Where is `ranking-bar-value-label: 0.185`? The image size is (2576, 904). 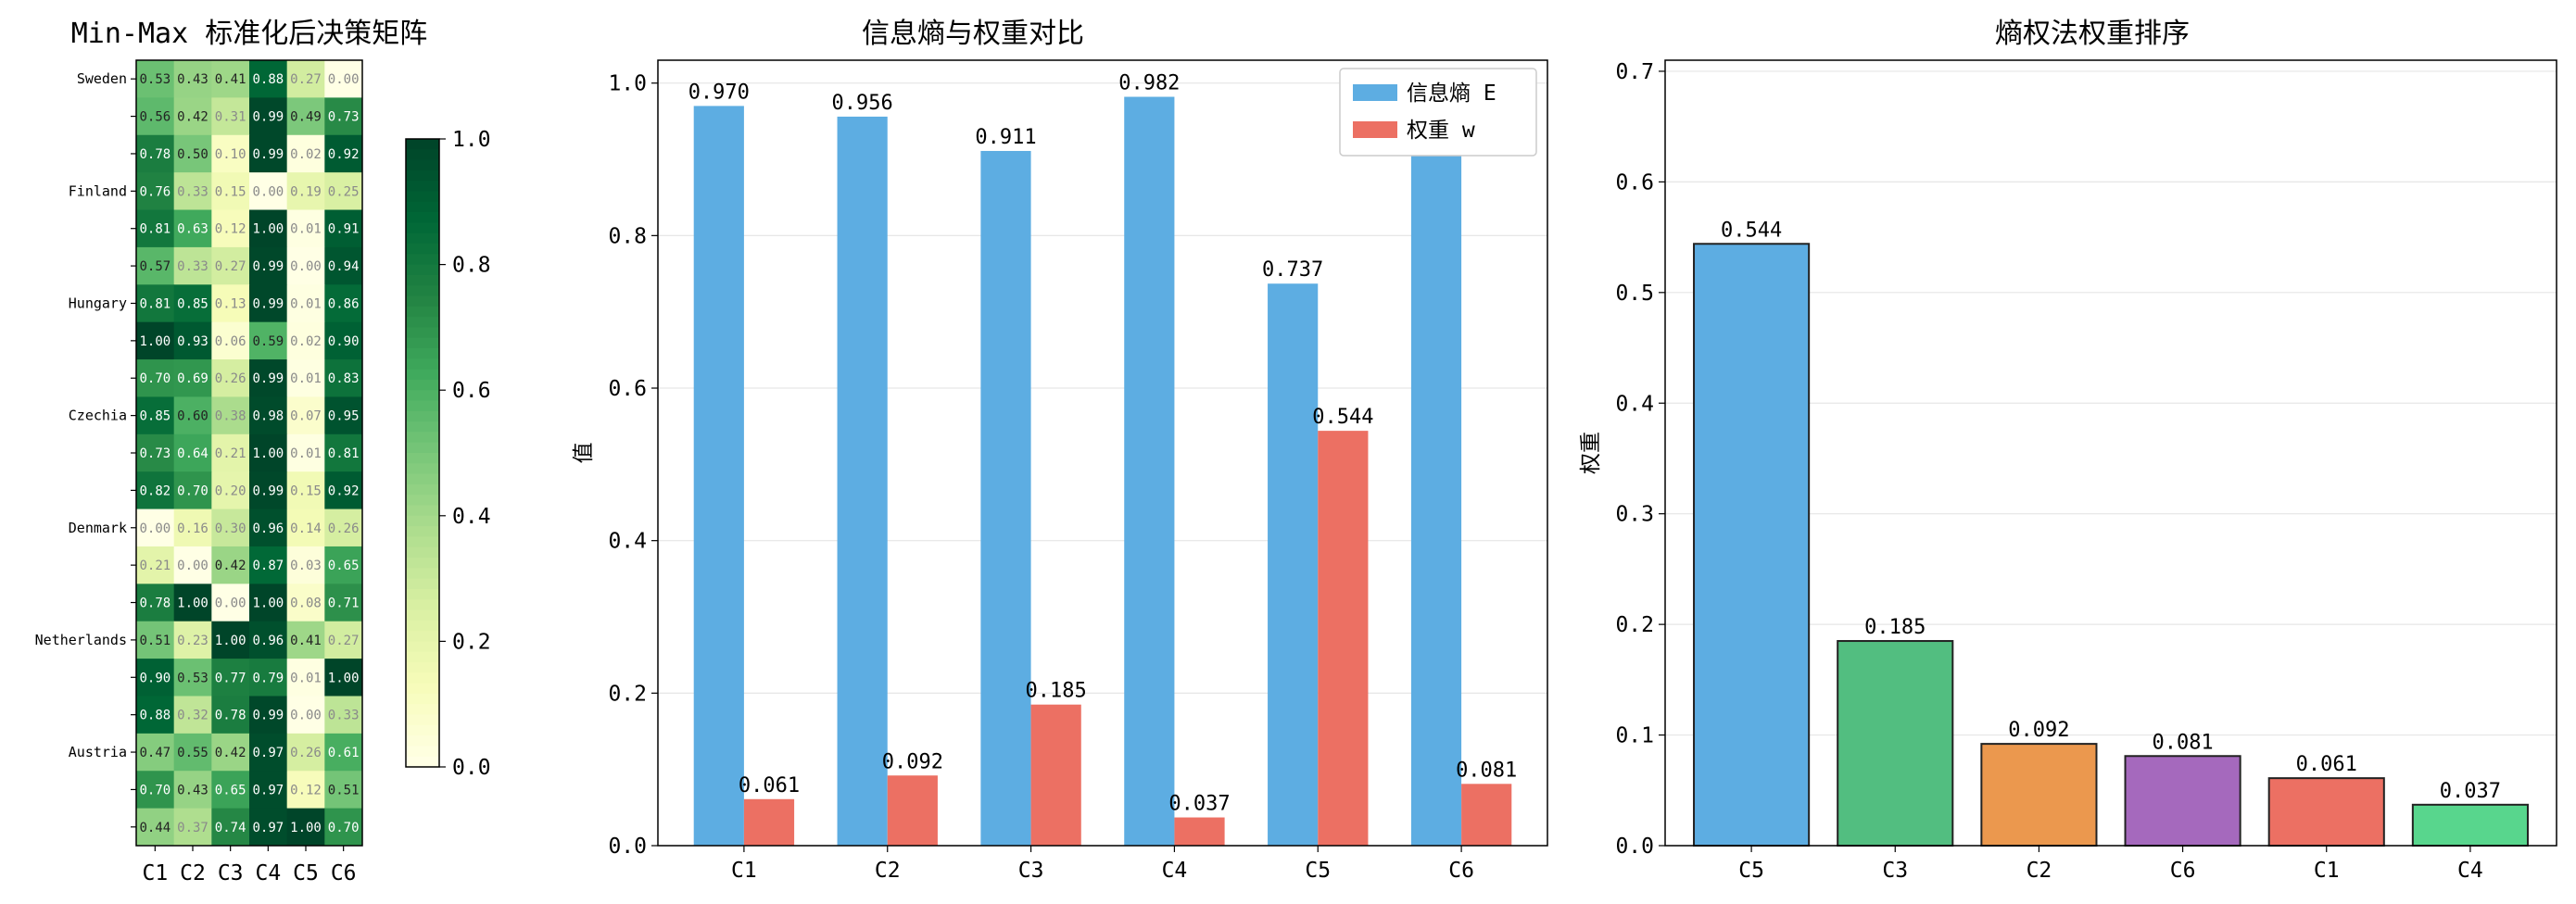 ranking-bar-value-label: 0.185 is located at coordinates (1895, 627).